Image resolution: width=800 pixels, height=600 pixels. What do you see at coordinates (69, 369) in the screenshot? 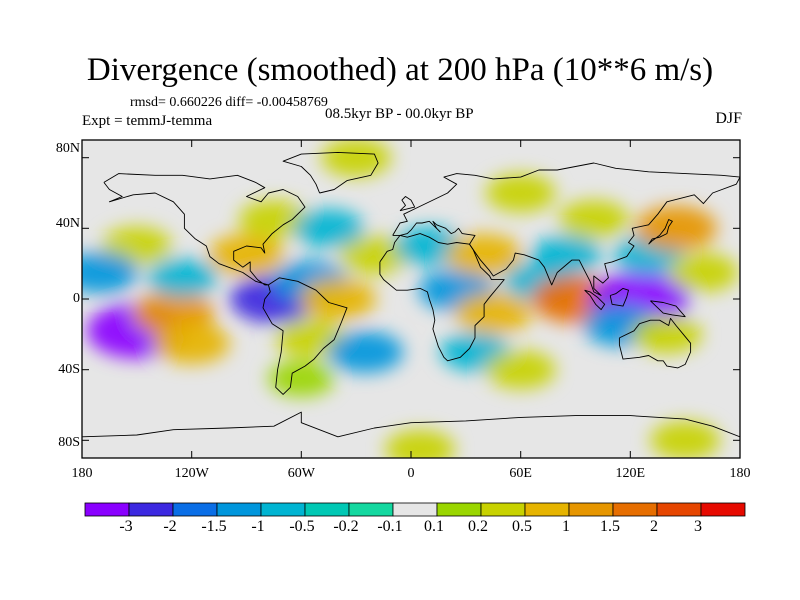
I see `lat-tick-40s: 40S` at bounding box center [69, 369].